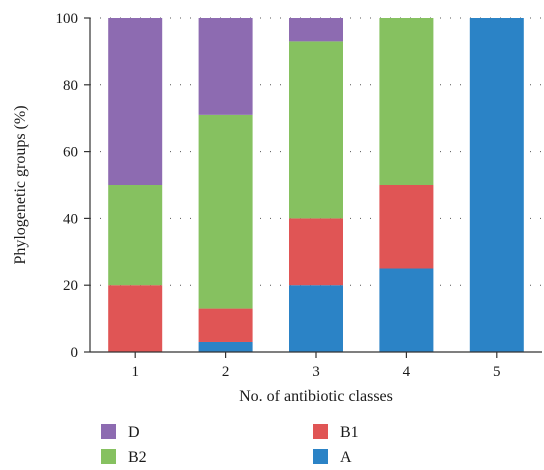 This screenshot has width=544, height=470. Describe the element at coordinates (20, 184) in the screenshot. I see `y-axis-label: Phylogenetic groups (%)` at that location.